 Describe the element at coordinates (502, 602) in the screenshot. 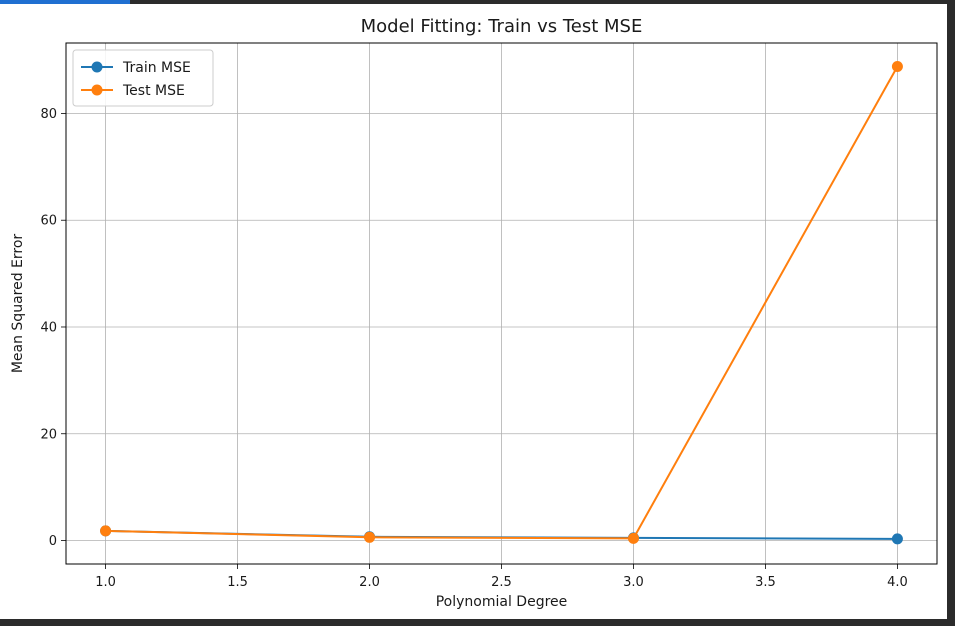

I see `x-axis-label: Polynomial Degree` at that location.